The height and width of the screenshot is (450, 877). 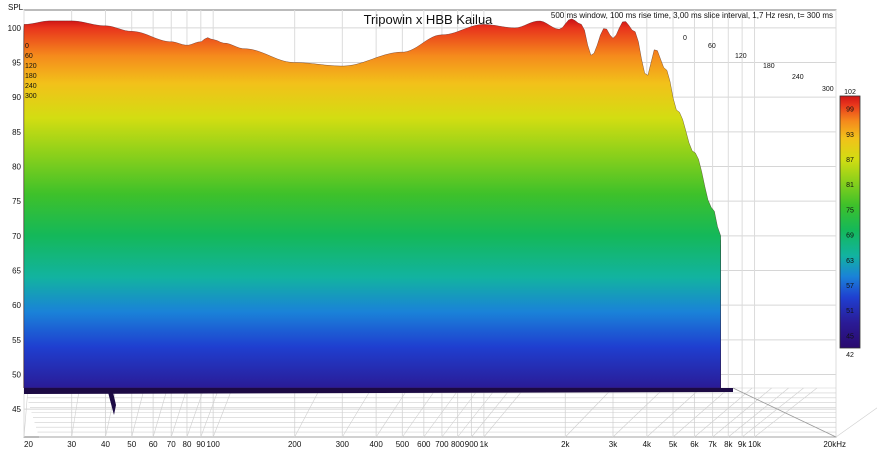 I want to click on y-axis: 45 50 55 60 65 70 75 80 85 90 95 100, so click(x=15, y=219).